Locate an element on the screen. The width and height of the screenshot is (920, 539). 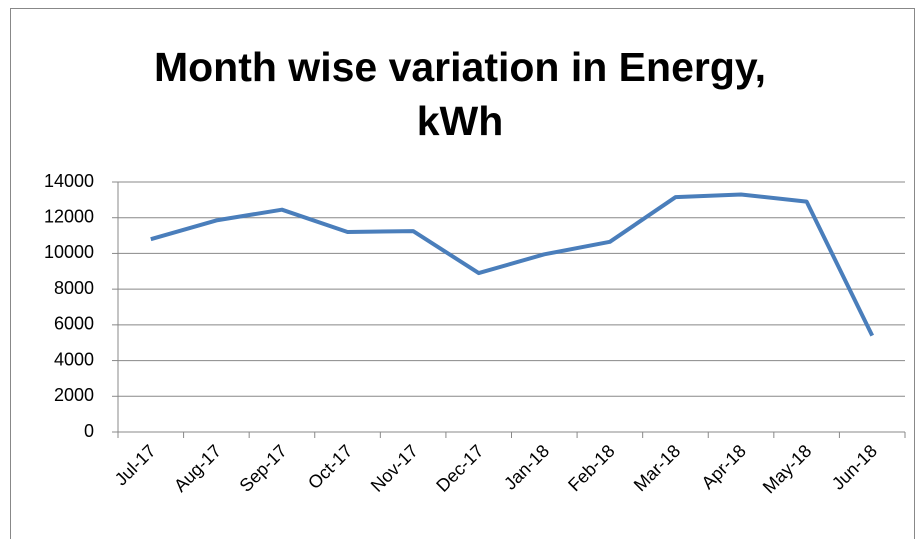
y-tick-label: 0 is located at coordinates (89, 431).